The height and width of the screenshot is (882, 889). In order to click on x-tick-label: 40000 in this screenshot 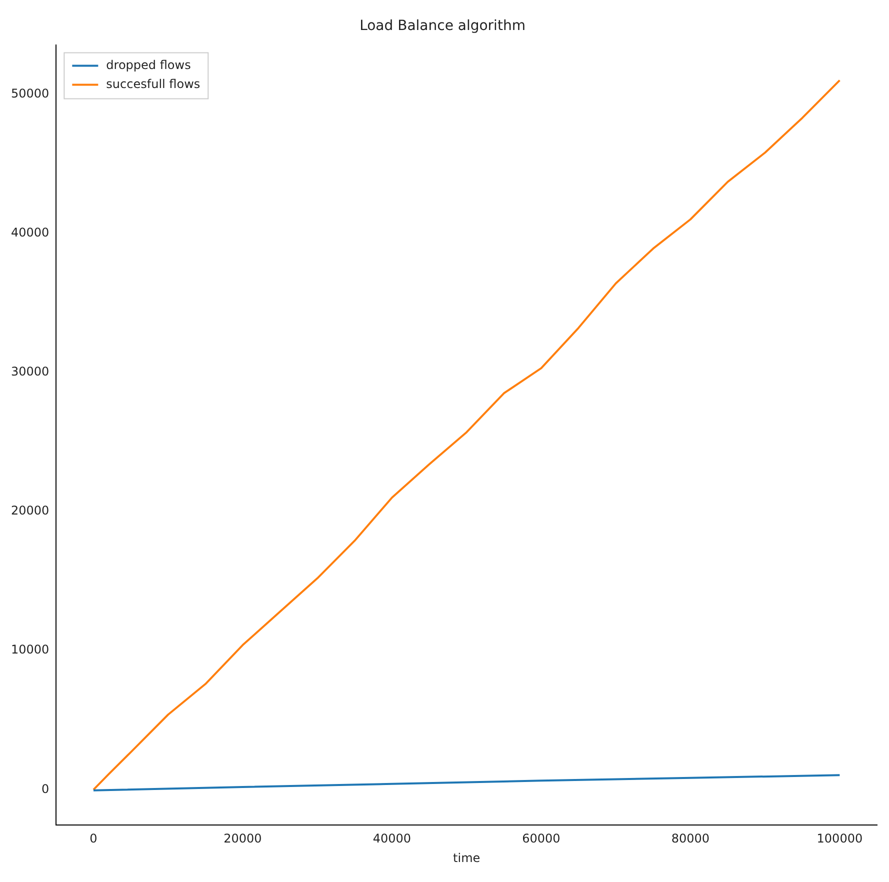, I will do `click(392, 839)`.